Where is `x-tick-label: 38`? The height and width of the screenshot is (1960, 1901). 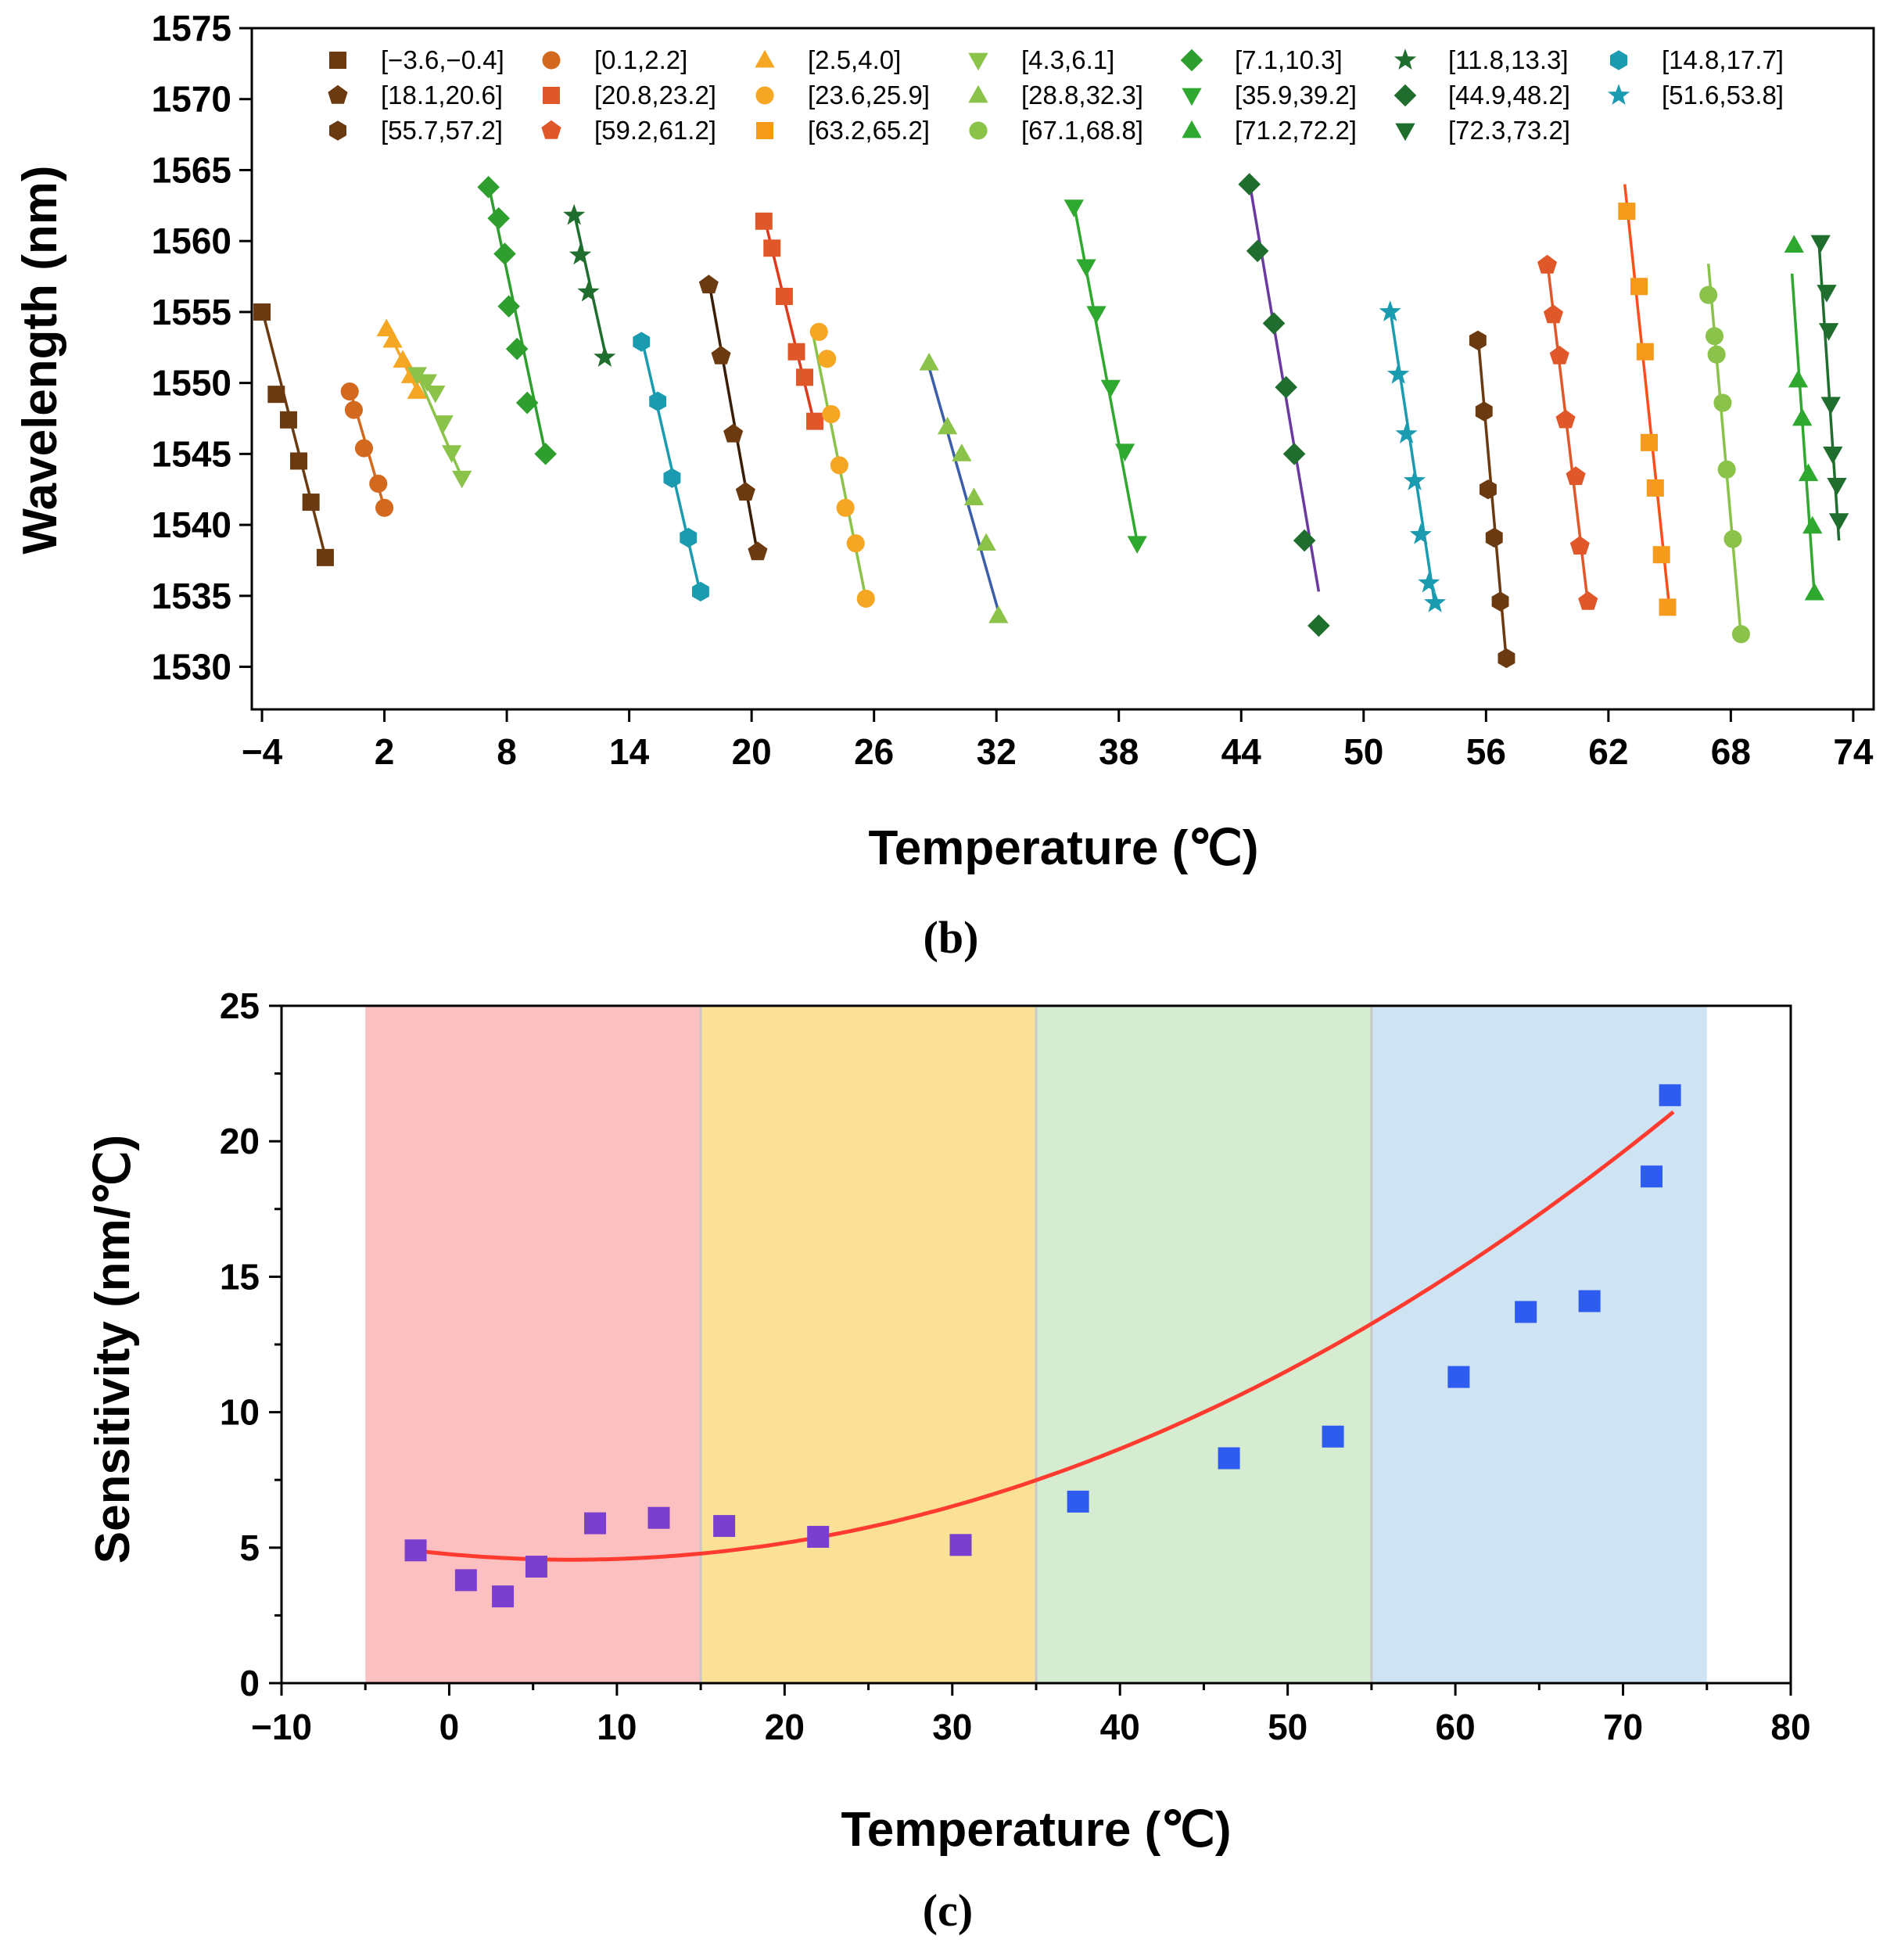
x-tick-label: 38 is located at coordinates (1119, 751).